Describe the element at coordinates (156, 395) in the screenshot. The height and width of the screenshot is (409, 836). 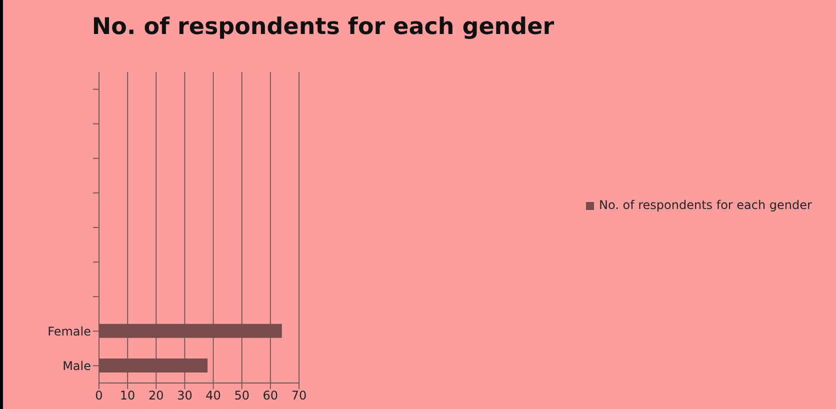
I see `x-tick-label: 20` at that location.